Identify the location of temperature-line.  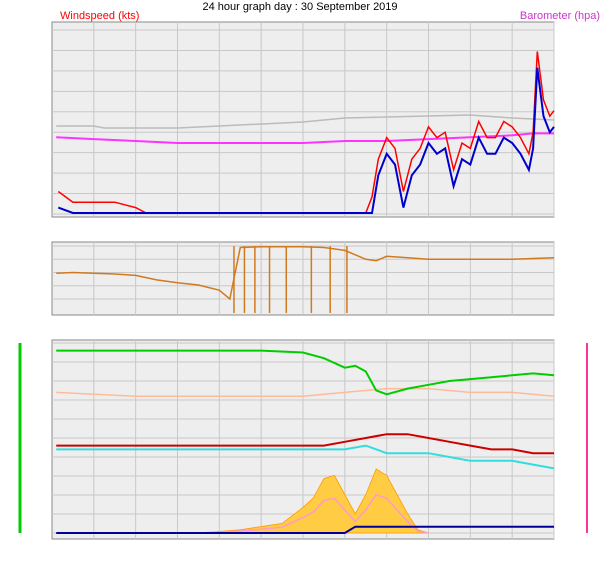
(305, 444).